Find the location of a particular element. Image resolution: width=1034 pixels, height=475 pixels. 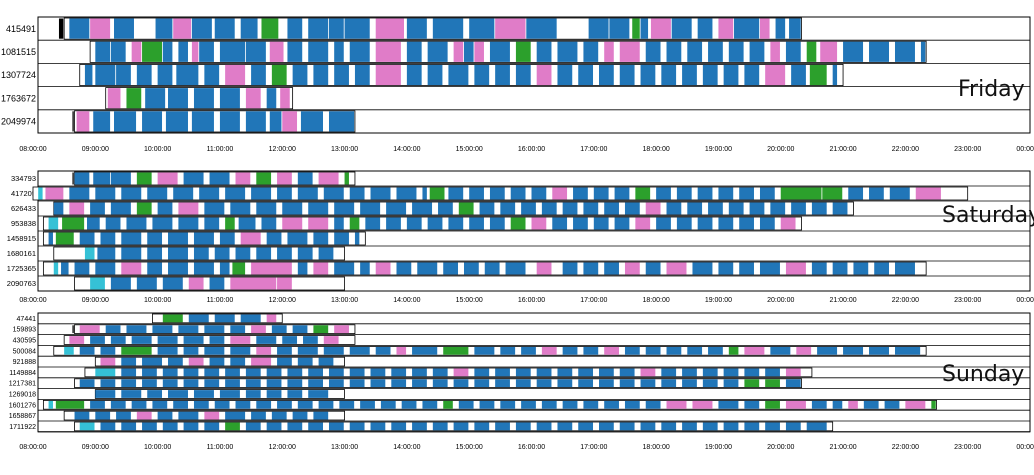

timeline-row: 415491 is located at coordinates (518, 29).